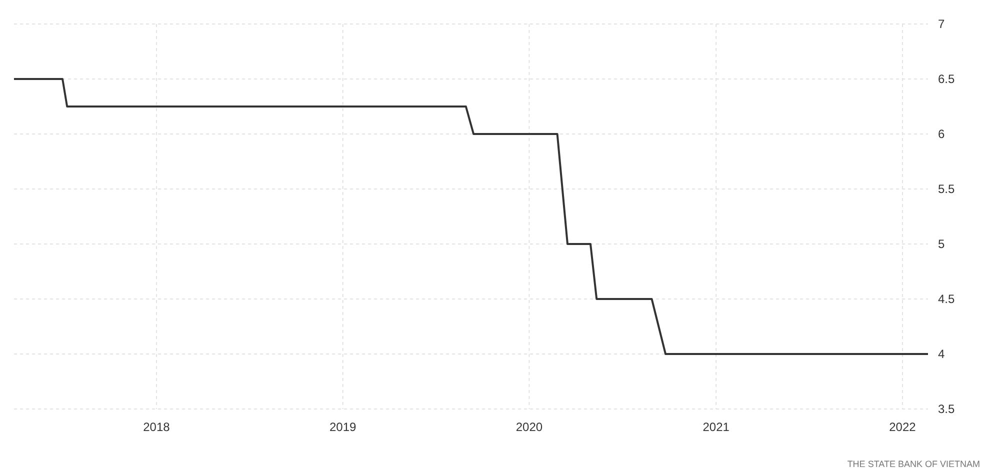 This screenshot has width=988, height=475. What do you see at coordinates (941, 134) in the screenshot?
I see `y-tick-label: 6` at bounding box center [941, 134].